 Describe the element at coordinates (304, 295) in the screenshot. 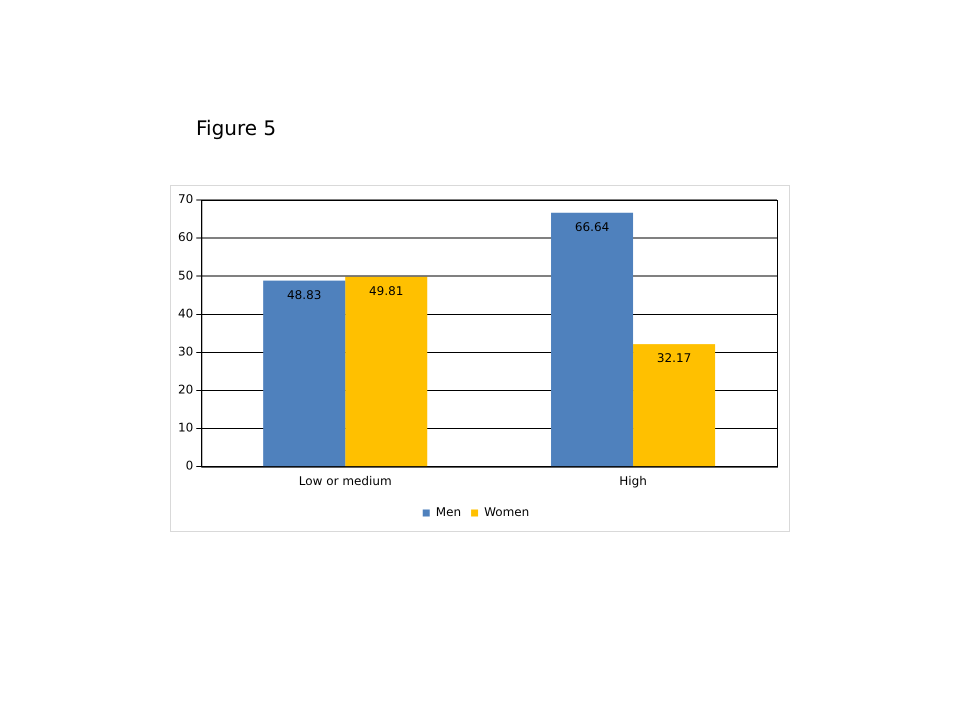

I see `data-label: 48.83` at that location.